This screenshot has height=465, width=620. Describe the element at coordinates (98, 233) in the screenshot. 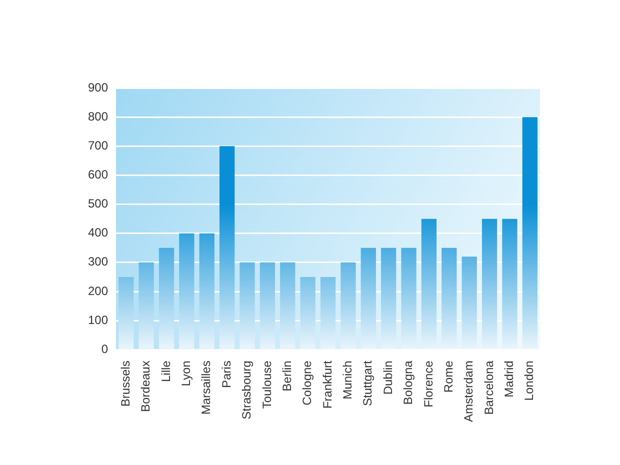

I see `y-tick-label: 400` at that location.